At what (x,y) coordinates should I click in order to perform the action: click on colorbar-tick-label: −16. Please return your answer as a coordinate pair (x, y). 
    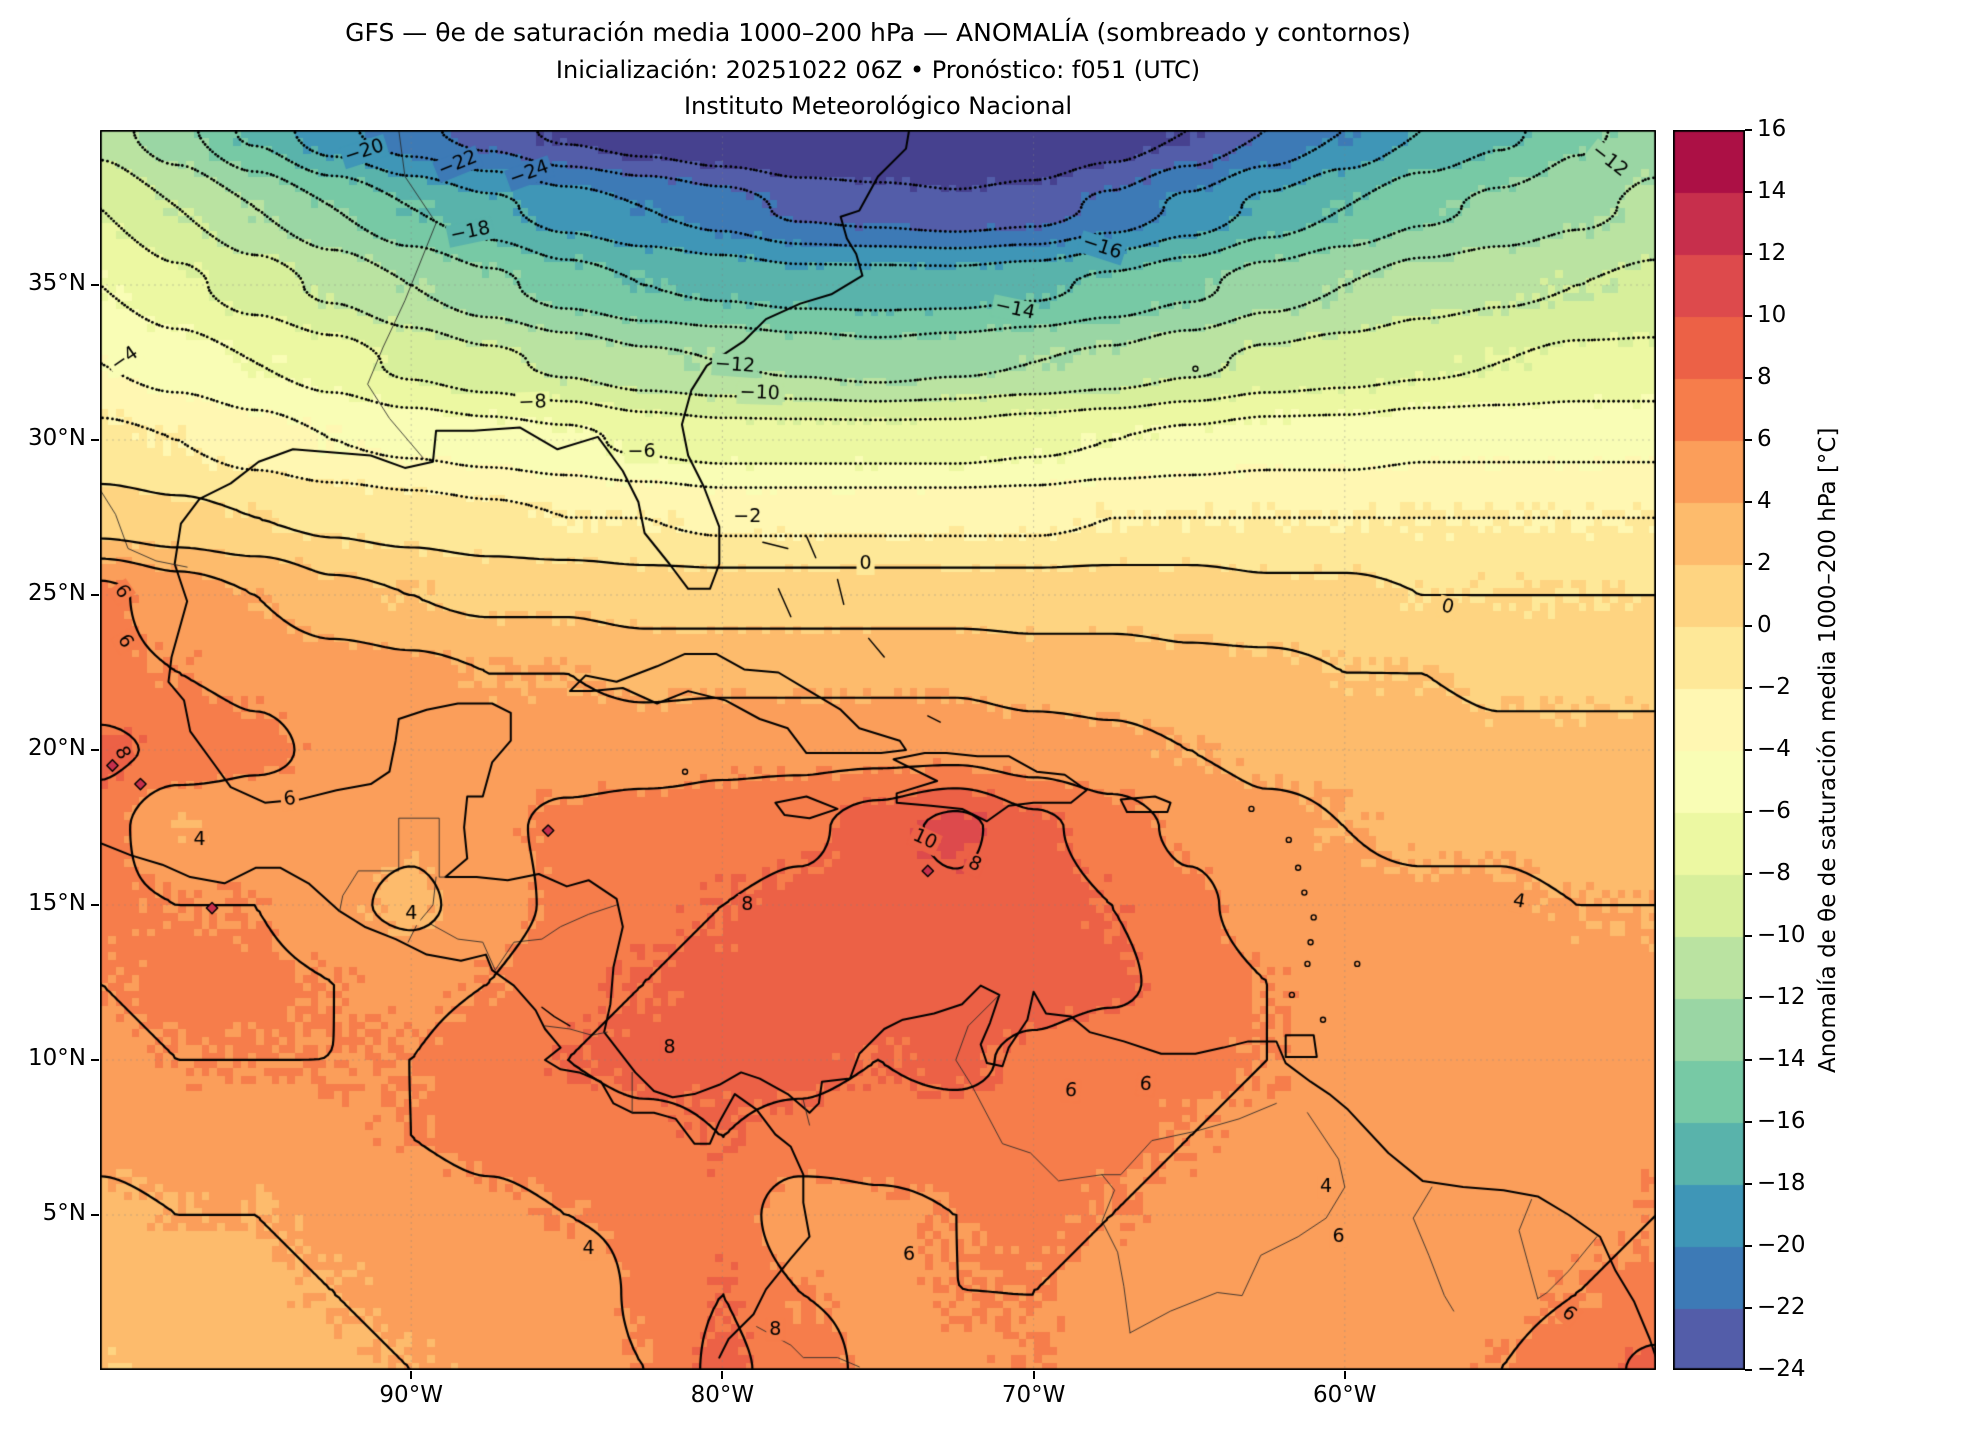
    Looking at the image, I should click on (1781, 1121).